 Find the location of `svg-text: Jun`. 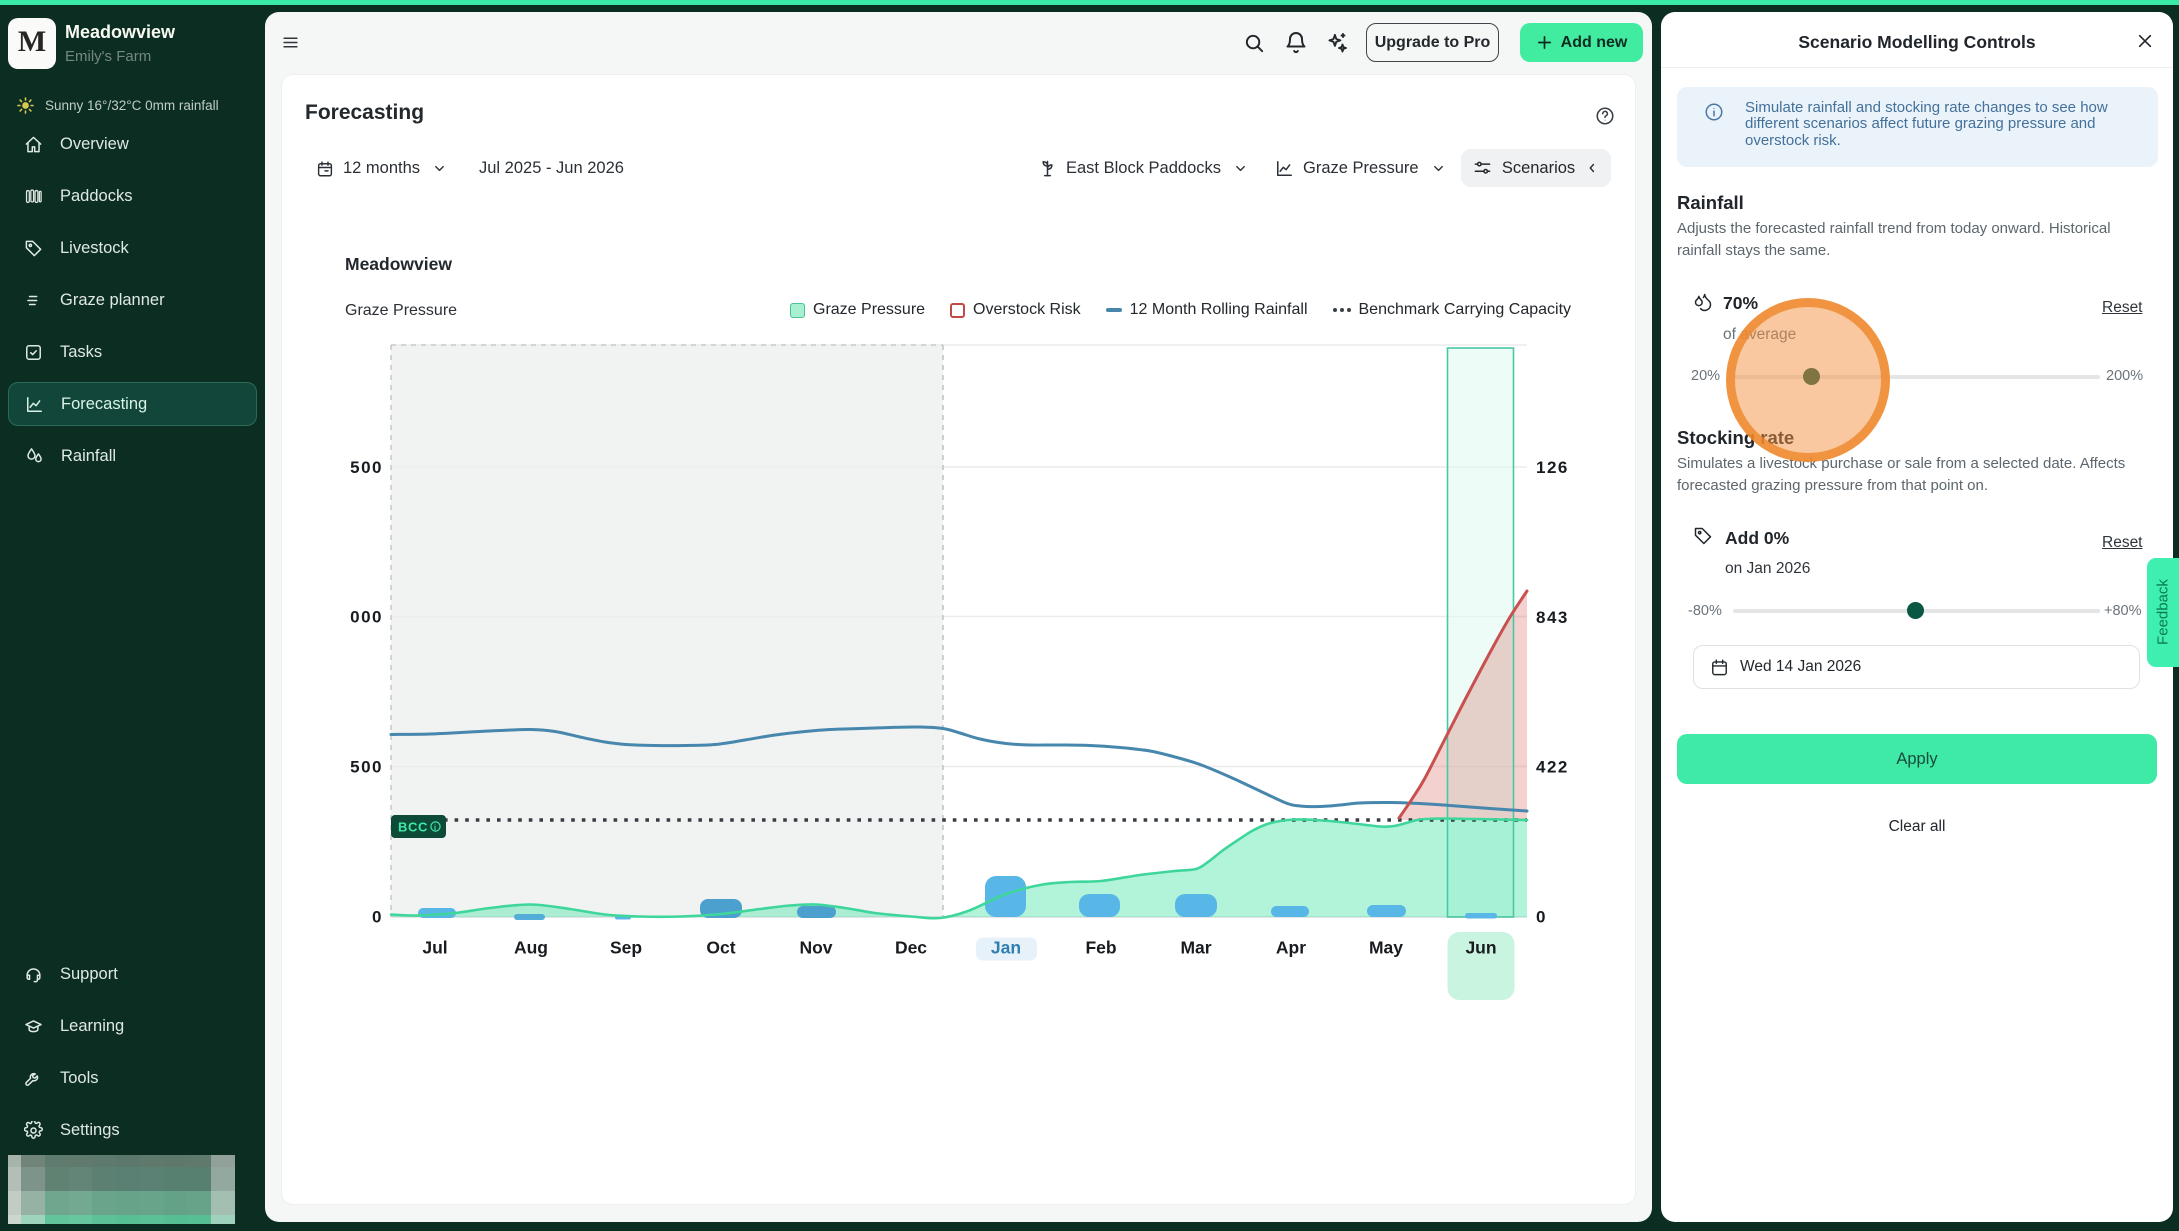

svg-text: Jun is located at coordinates (1480, 948).